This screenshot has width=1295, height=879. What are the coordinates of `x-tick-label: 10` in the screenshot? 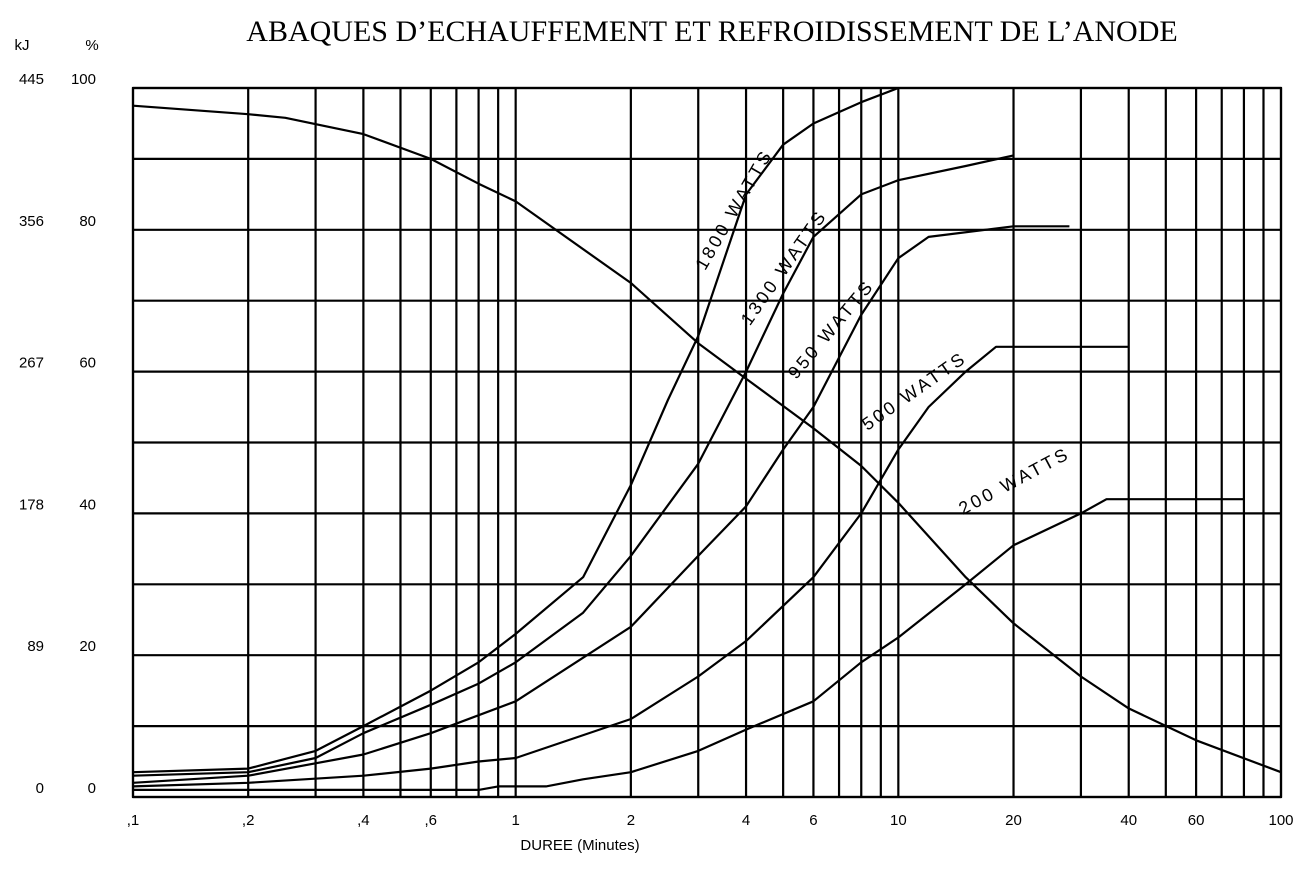 It's located at (898, 820).